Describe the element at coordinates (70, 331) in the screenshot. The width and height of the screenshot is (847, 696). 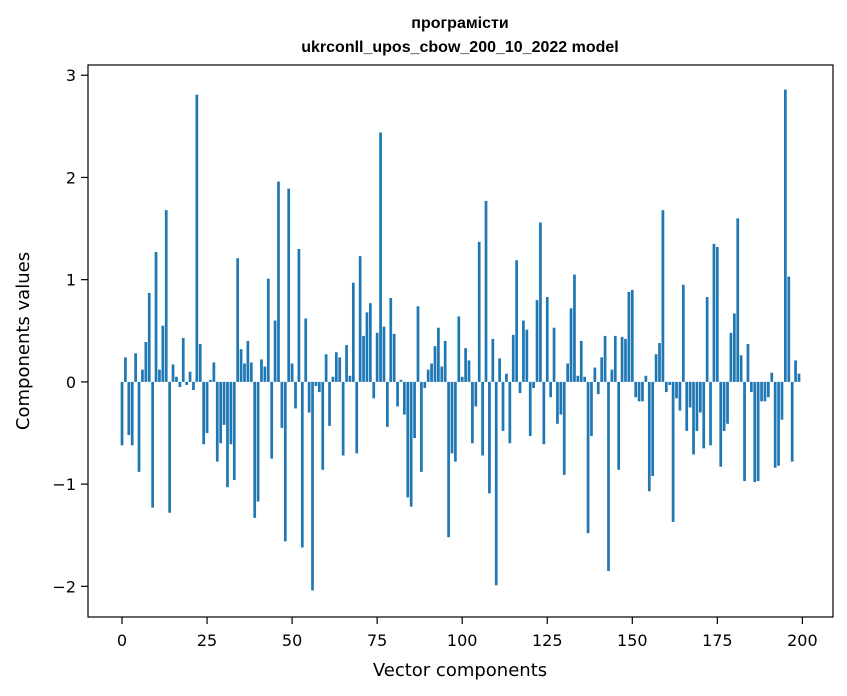
I see `y-axis: −2 −1 0 1 2 3` at that location.